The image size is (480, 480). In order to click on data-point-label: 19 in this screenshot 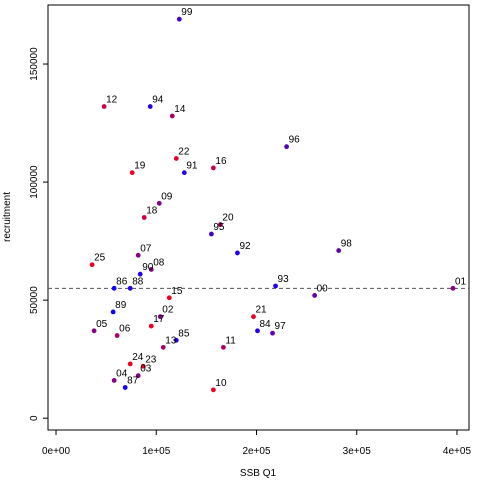, I will do `click(140, 166)`.